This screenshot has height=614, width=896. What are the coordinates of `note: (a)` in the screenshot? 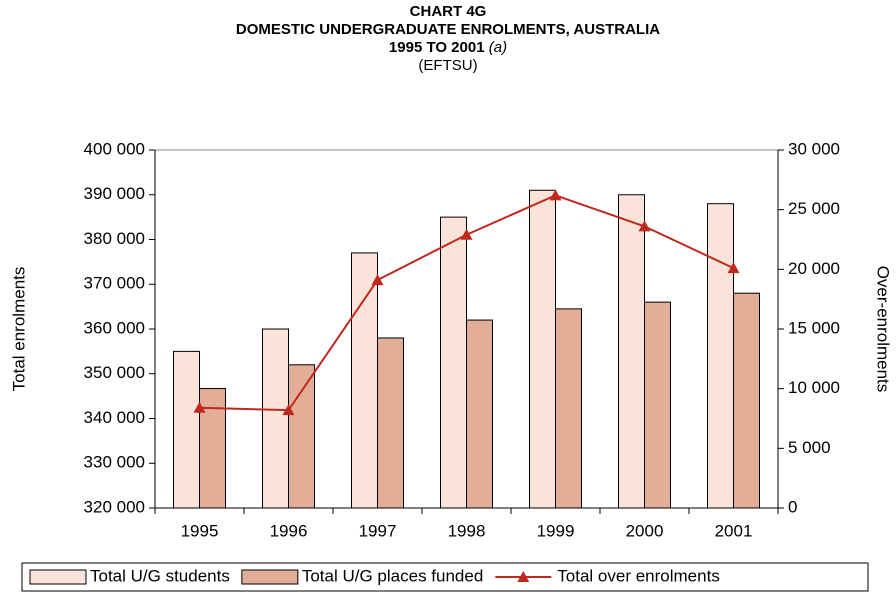 It's located at (498, 47).